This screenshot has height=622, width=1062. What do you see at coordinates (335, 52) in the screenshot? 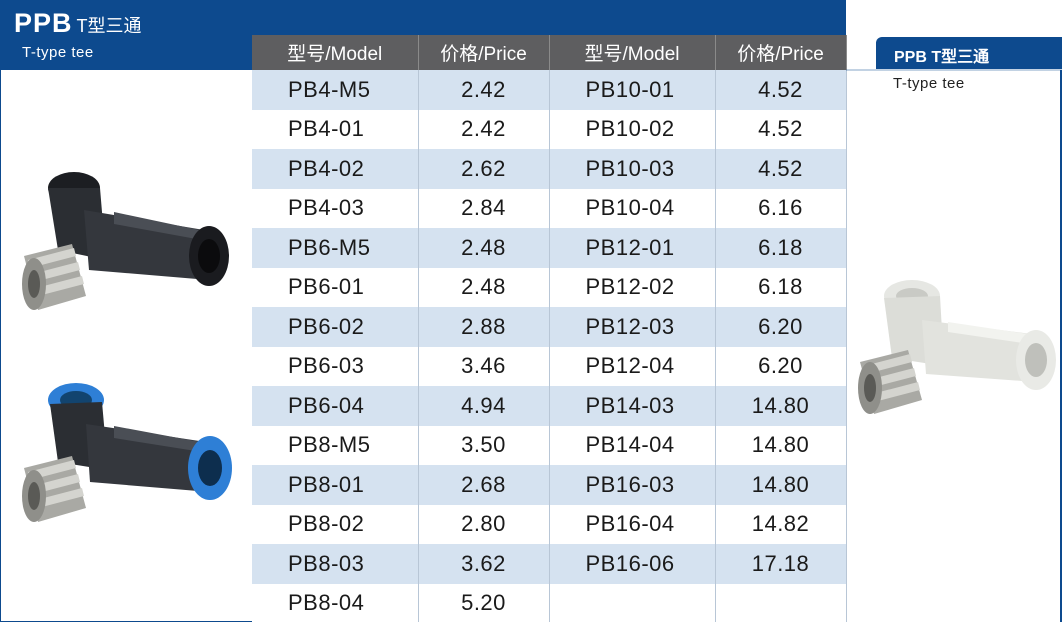
I see `header-model-left: 型号/Model` at bounding box center [335, 52].